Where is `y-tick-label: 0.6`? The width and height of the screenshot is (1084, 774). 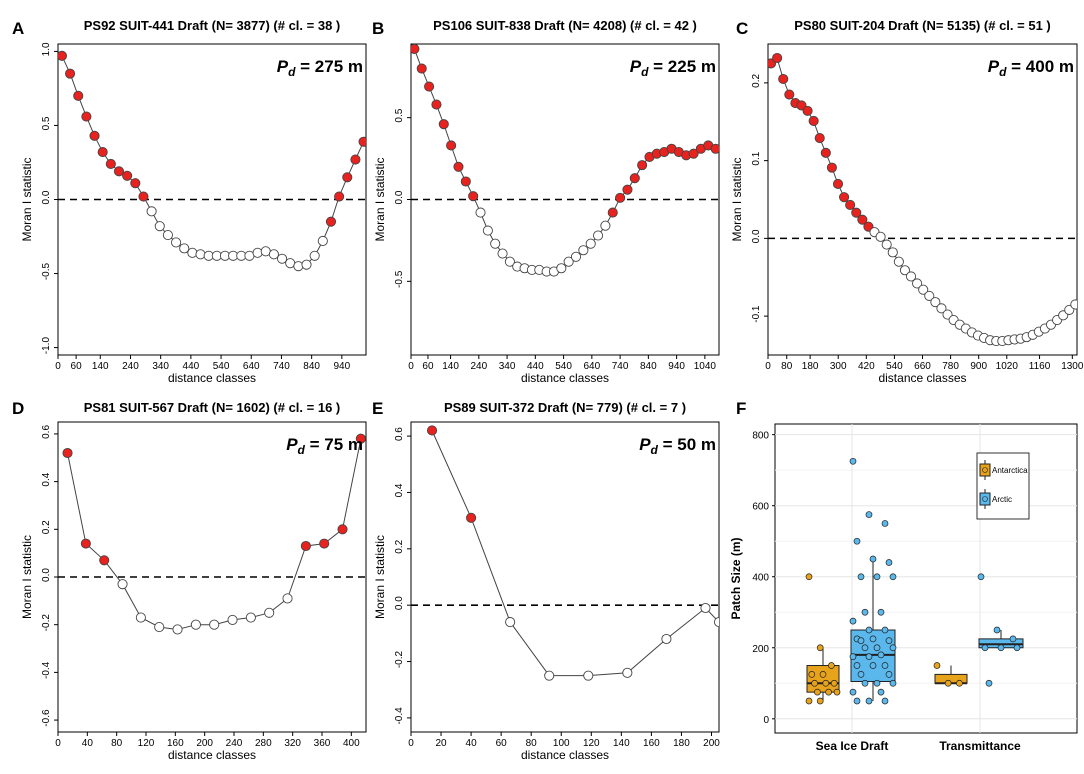 y-tick-label: 0.6 is located at coordinates (46, 432).